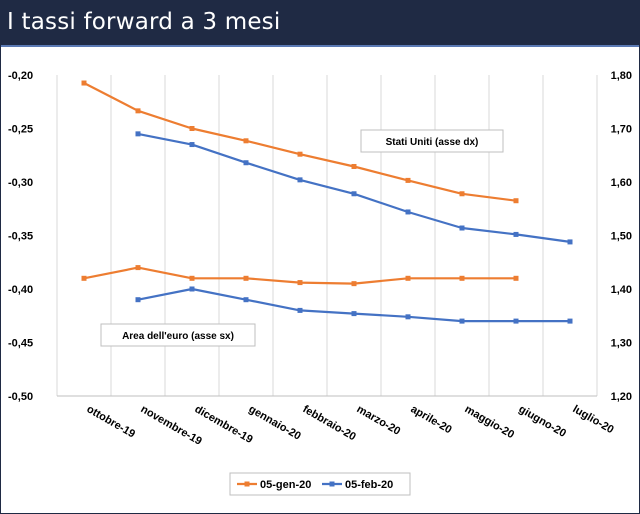  I want to click on x-tick-label: febbraio-20, so click(329, 423).